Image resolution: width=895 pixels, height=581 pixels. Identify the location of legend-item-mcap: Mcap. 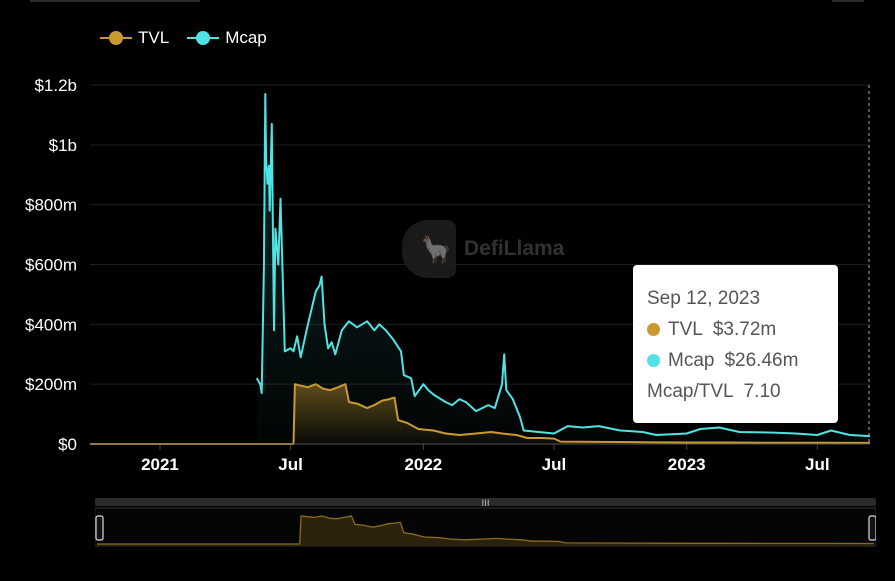
(227, 38).